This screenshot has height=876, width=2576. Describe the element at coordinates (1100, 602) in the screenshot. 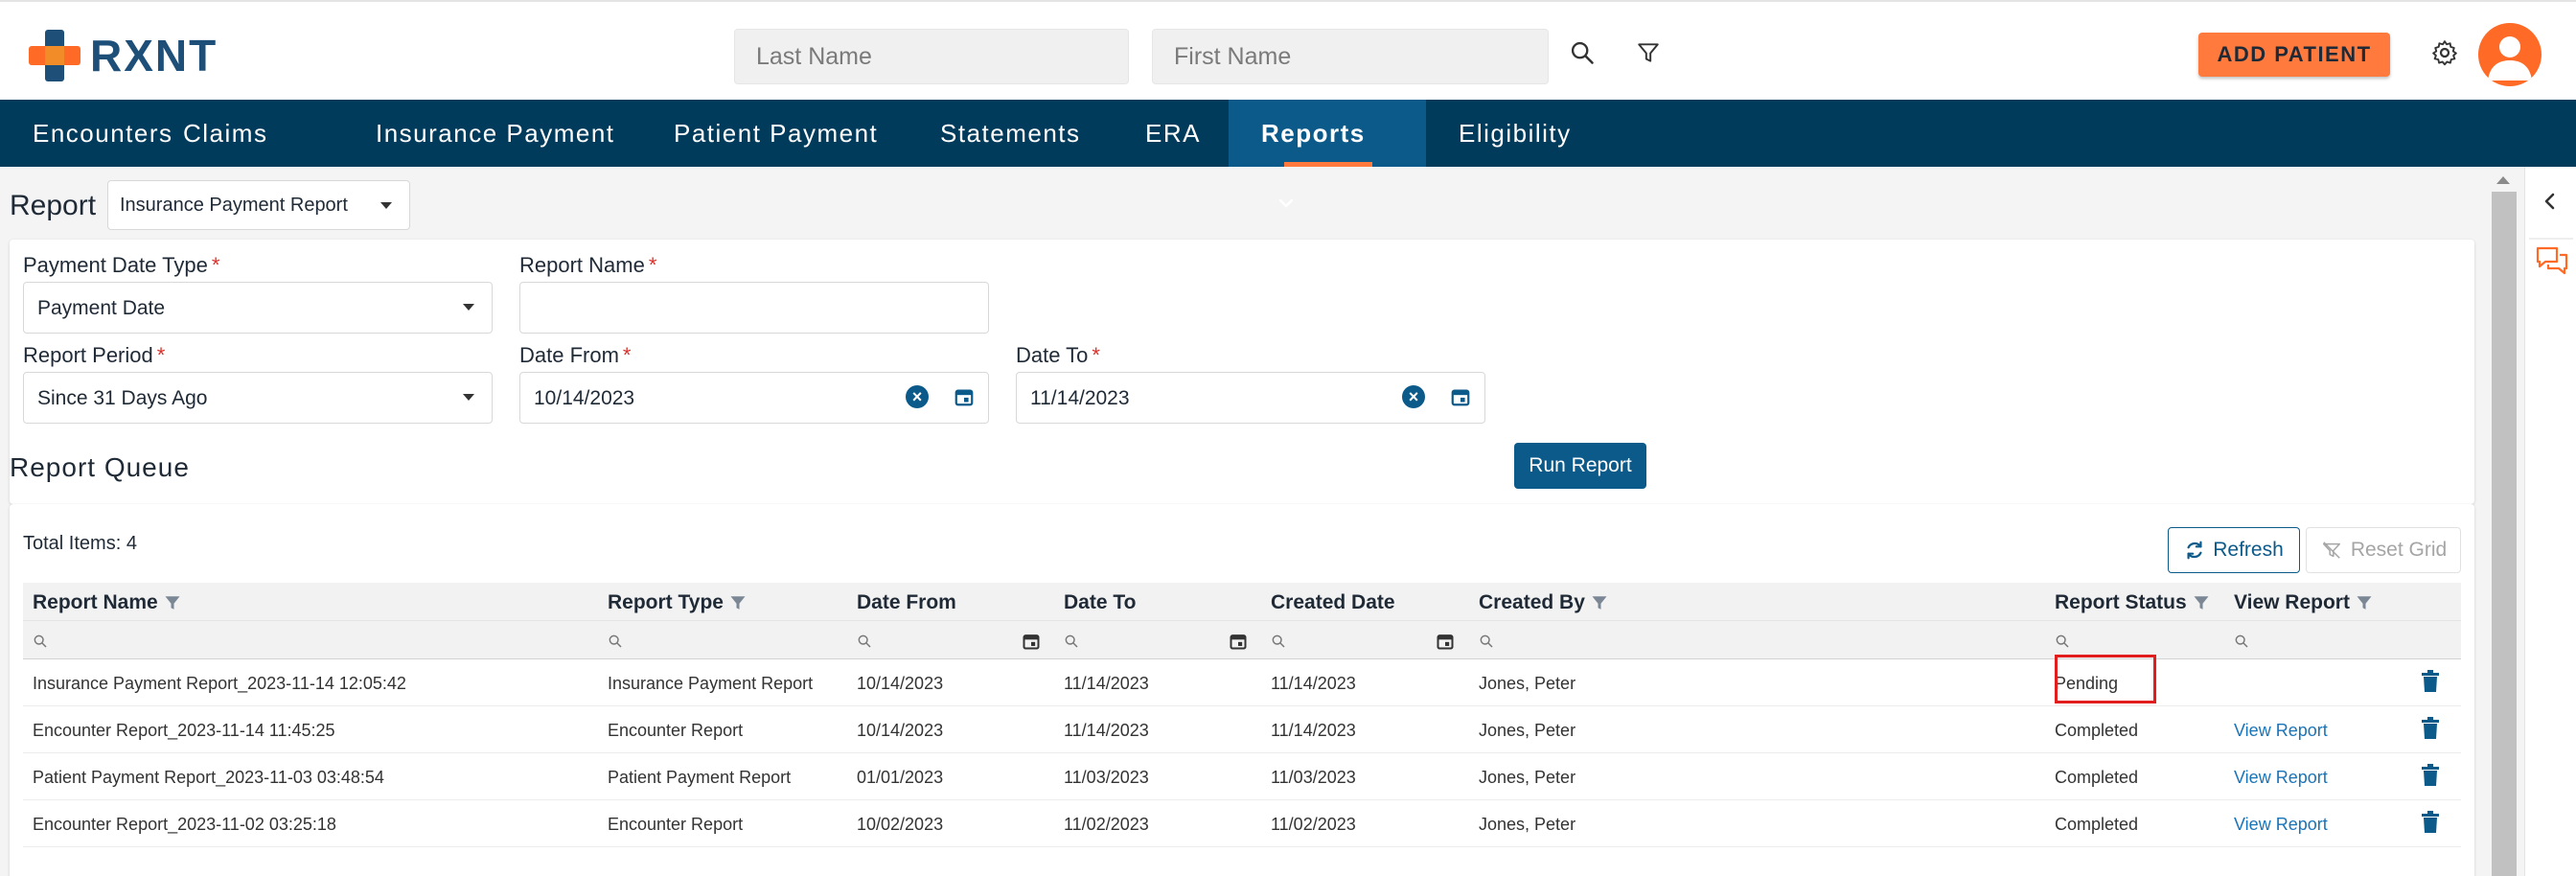

I see `col-date-to: Date To` at that location.